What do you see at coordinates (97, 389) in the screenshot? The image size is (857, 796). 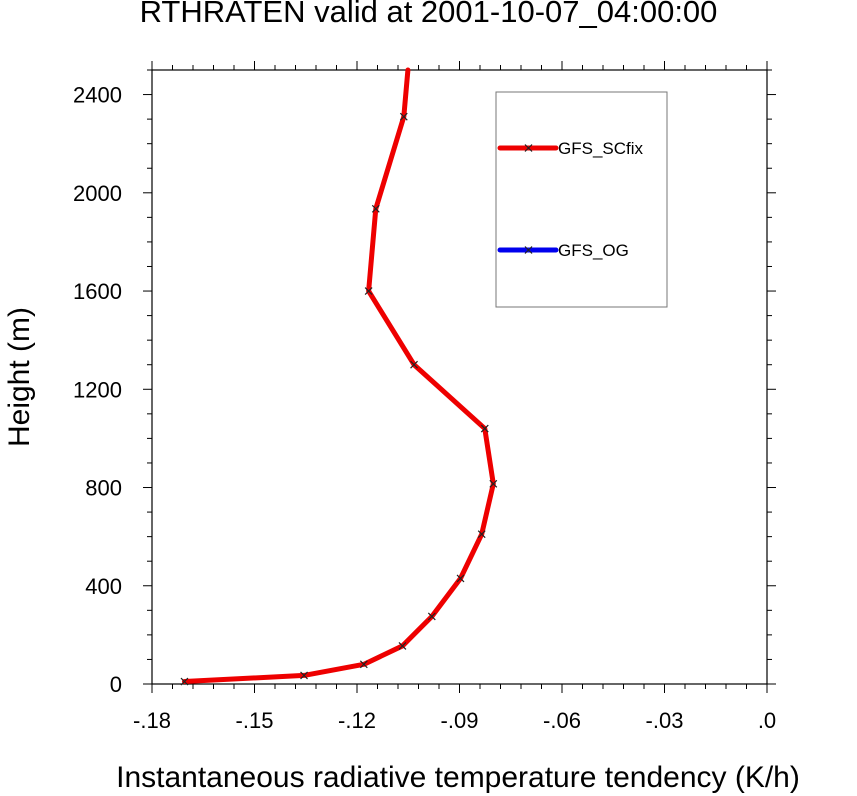 I see `y-tick-label: 1200` at bounding box center [97, 389].